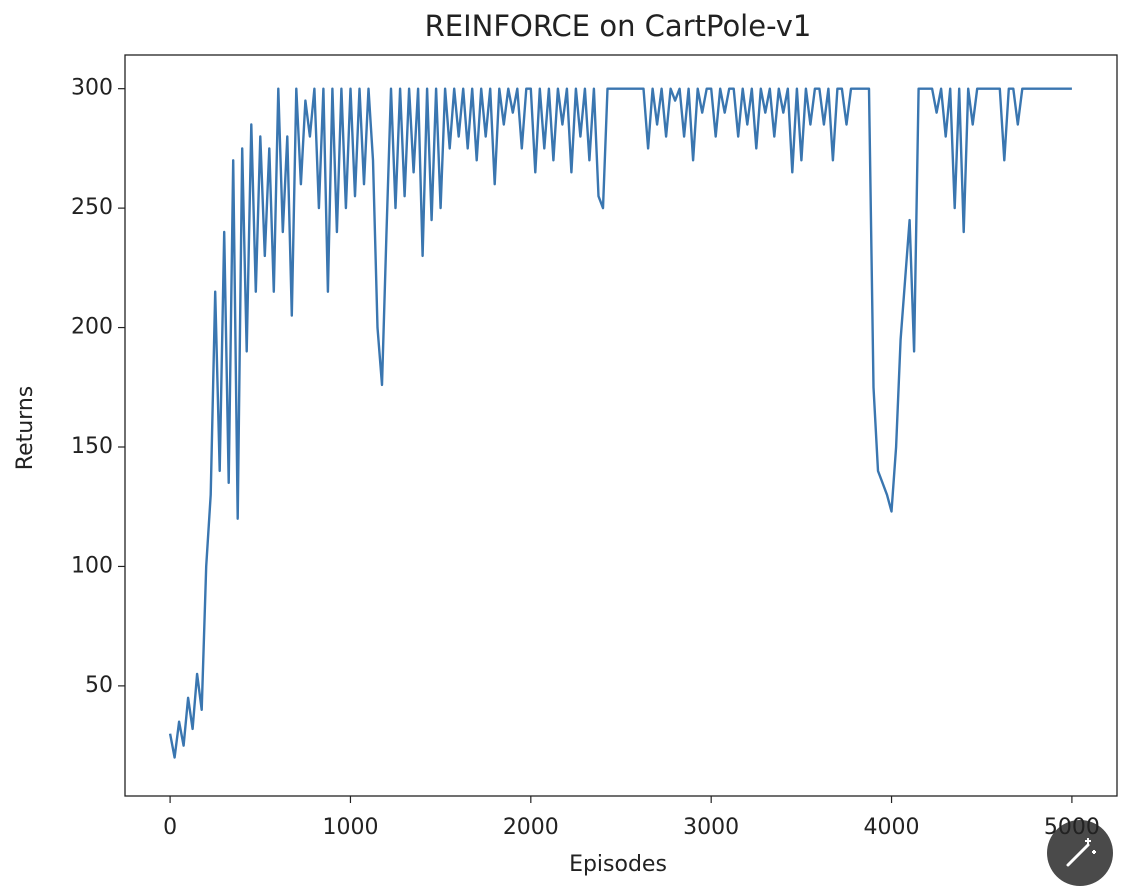 The height and width of the screenshot is (896, 1128). I want to click on x-tick-label: 2000, so click(531, 827).